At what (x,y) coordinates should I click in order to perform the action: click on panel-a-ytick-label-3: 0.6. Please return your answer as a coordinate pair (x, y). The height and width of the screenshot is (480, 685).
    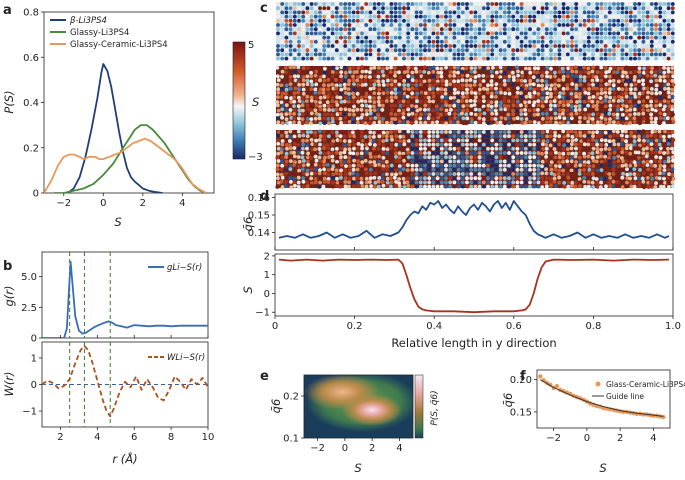
    Looking at the image, I should click on (31, 58).